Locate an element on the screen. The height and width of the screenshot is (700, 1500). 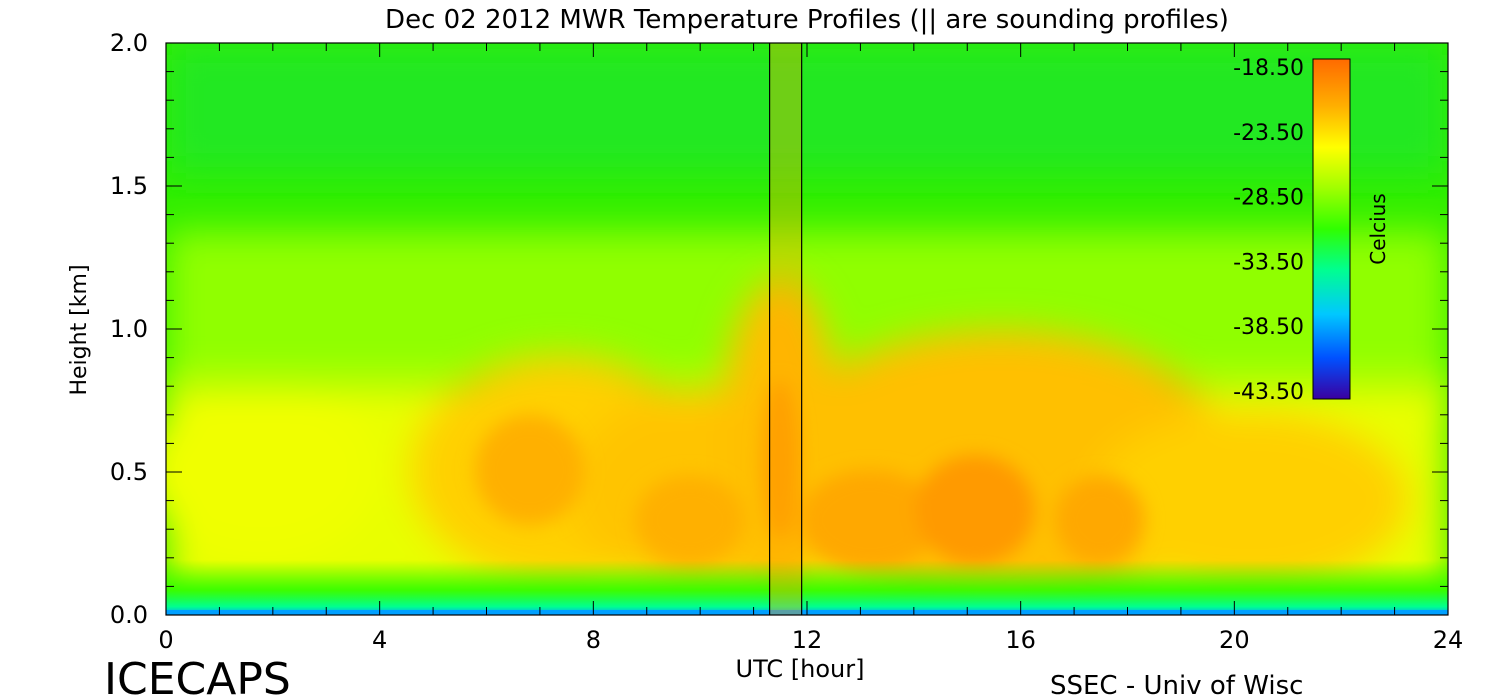
sounding-markers is located at coordinates (786, 329).